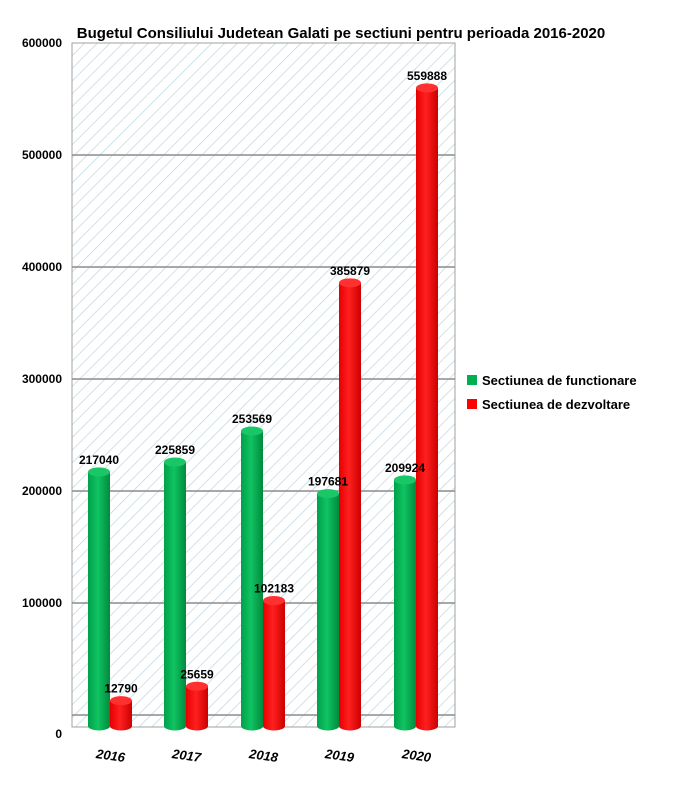 The width and height of the screenshot is (682, 788). Describe the element at coordinates (121, 689) in the screenshot. I see `data-label: 12790` at that location.